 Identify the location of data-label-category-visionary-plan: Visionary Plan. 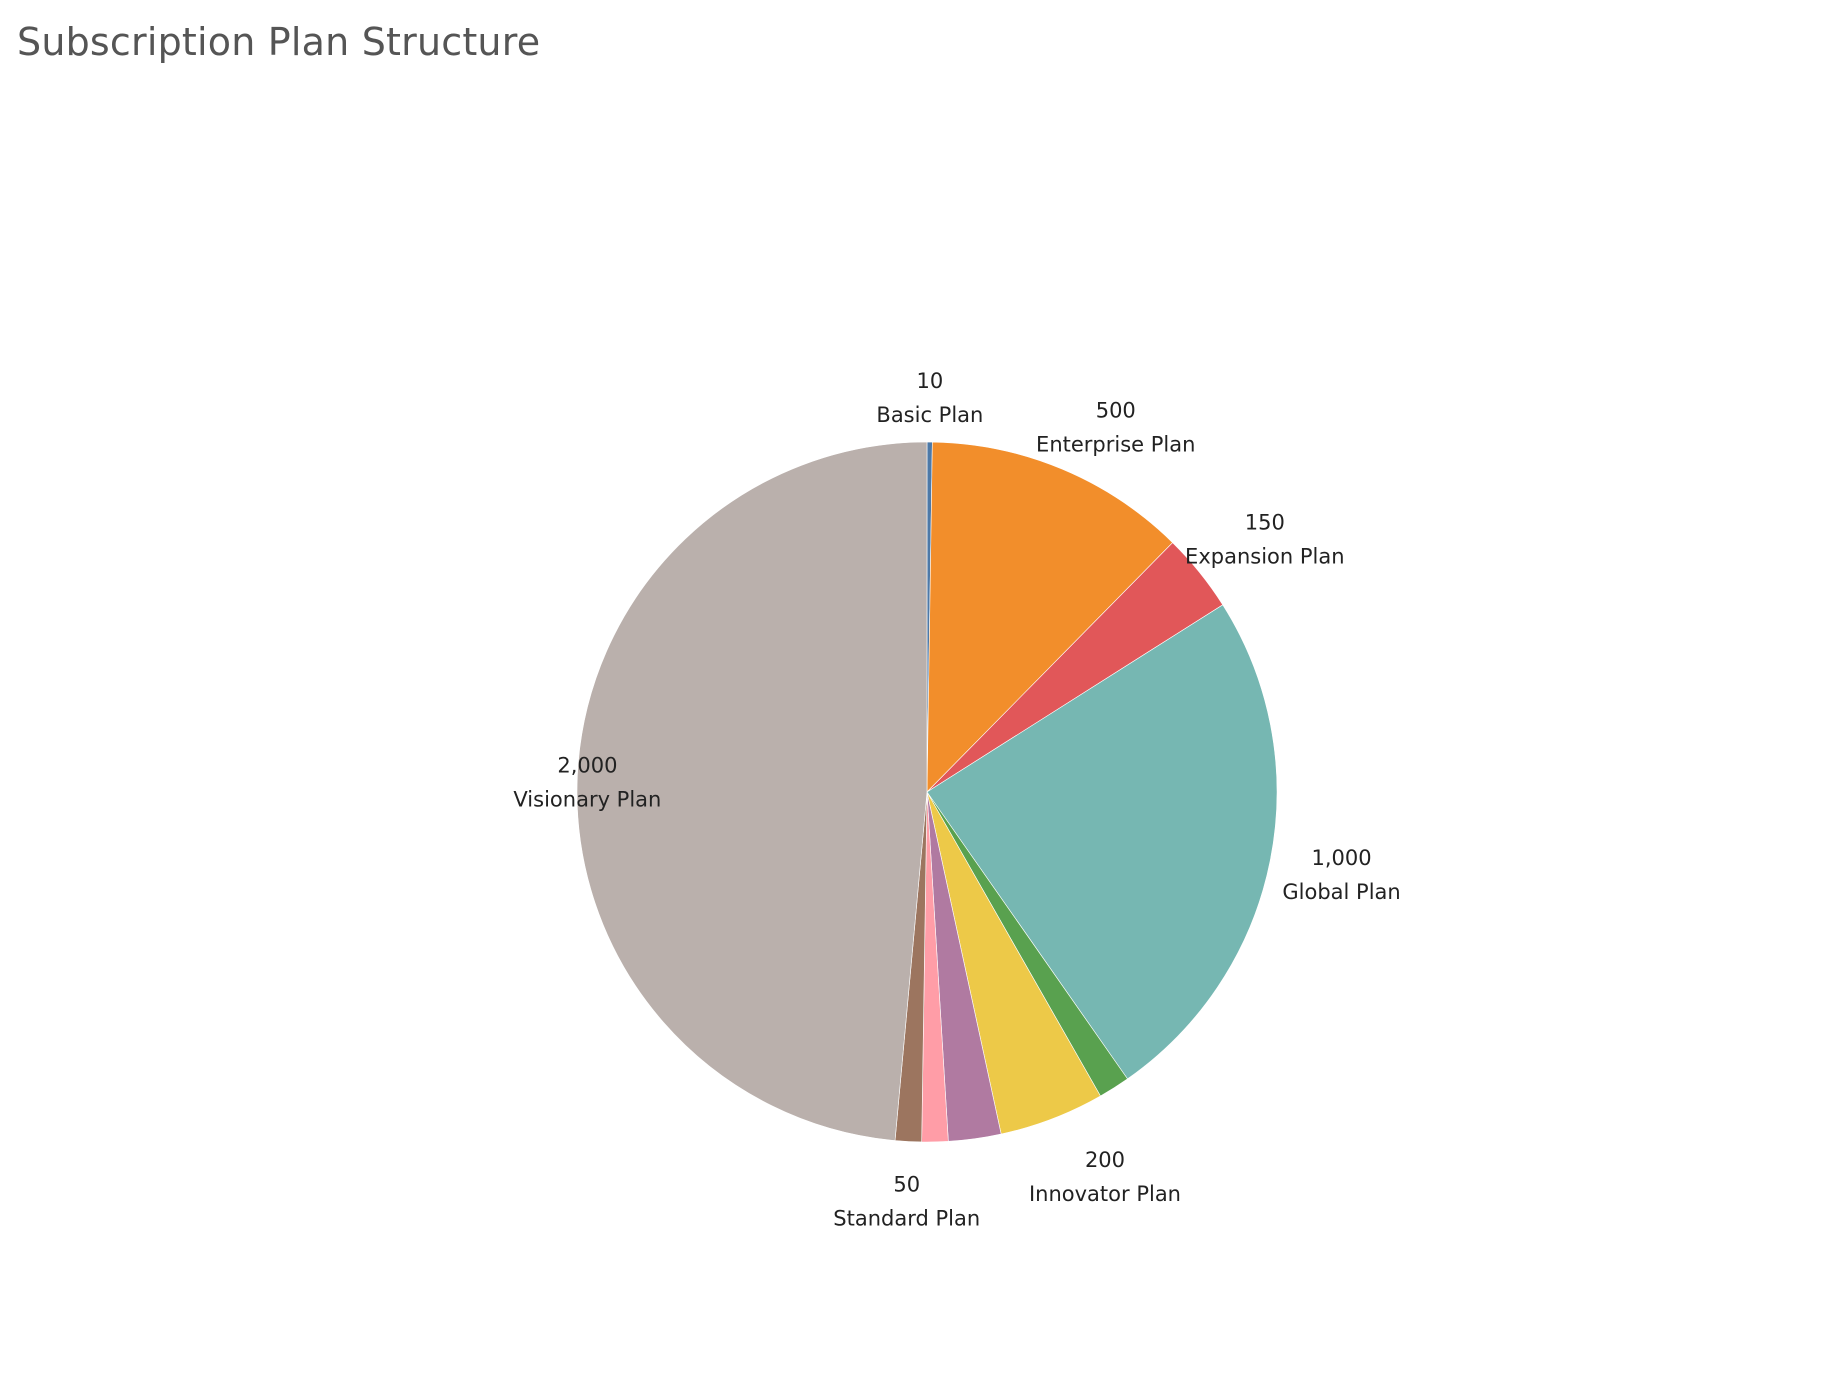
(587, 800).